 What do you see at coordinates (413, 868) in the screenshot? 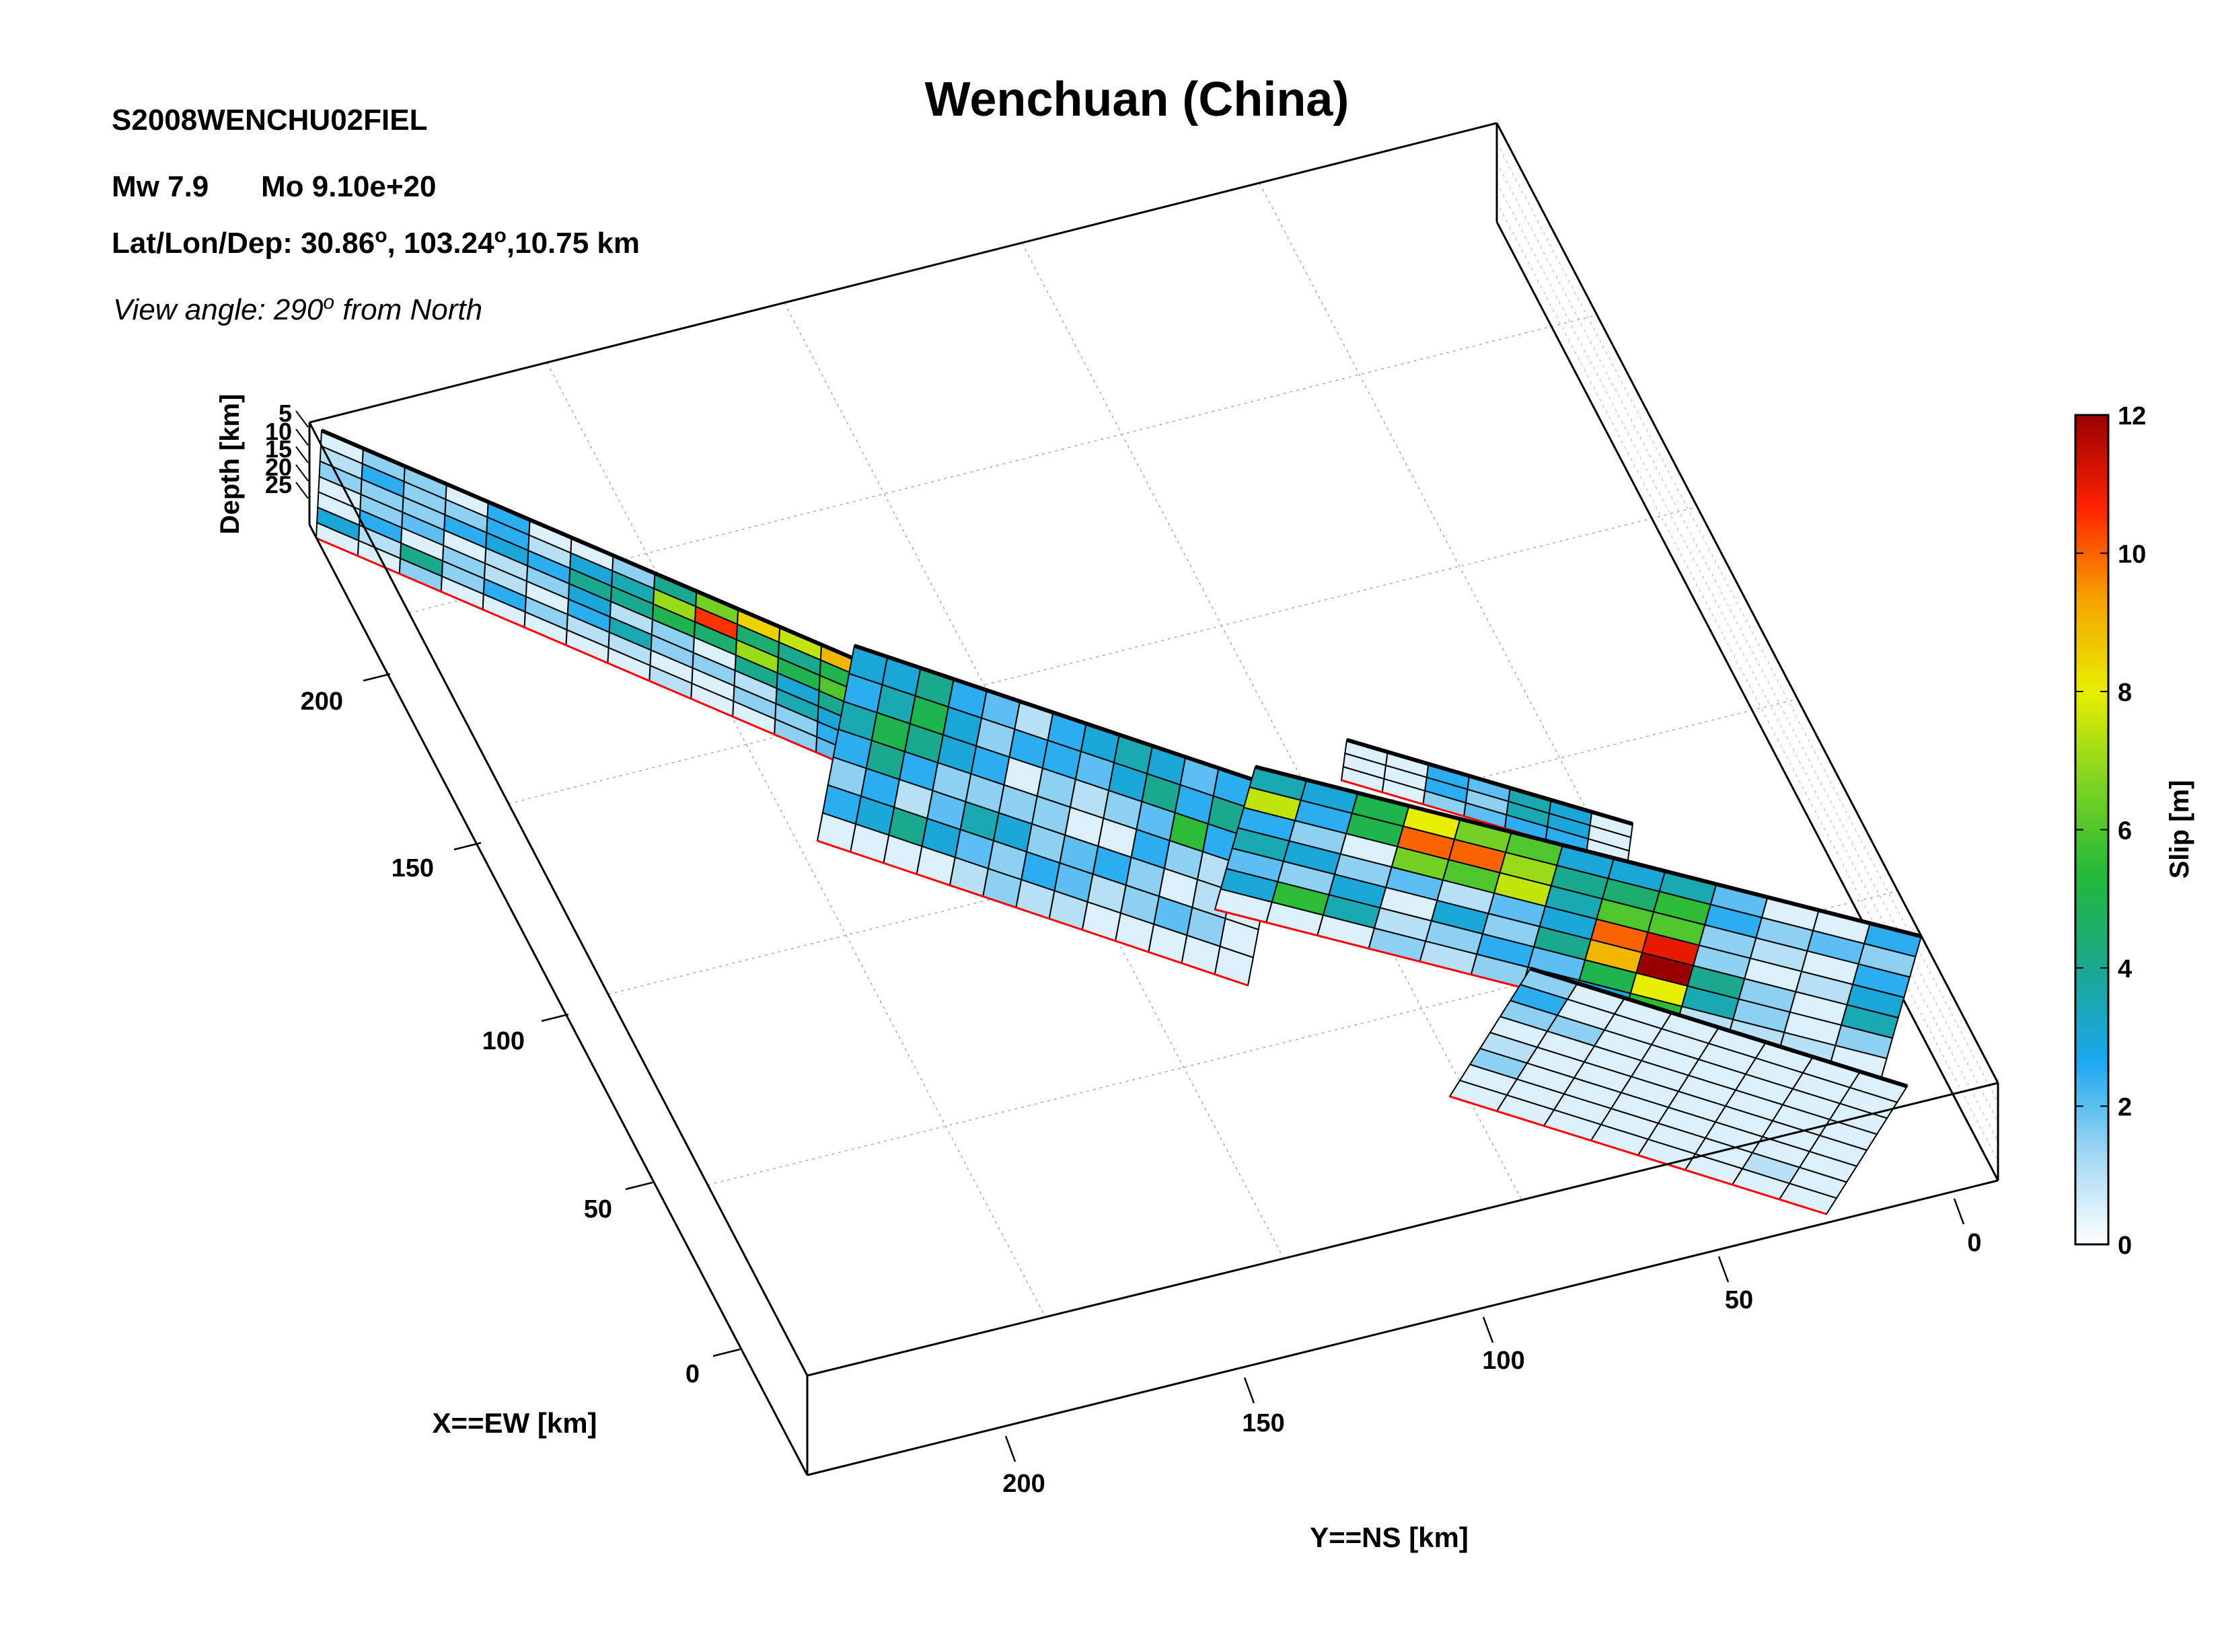
I see `x-tick-label: 150` at bounding box center [413, 868].